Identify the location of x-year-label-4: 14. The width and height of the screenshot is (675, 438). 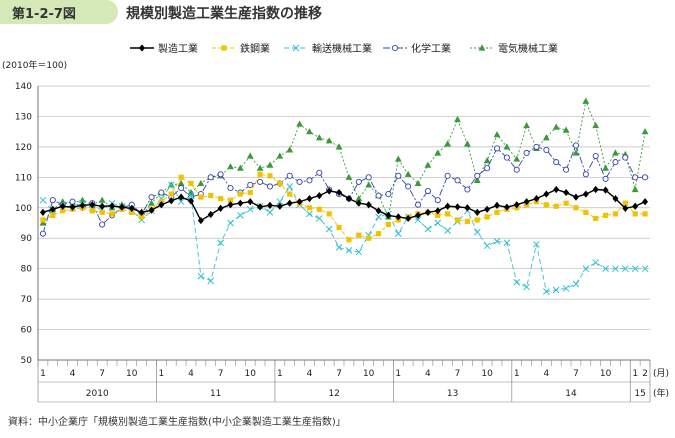
(571, 394).